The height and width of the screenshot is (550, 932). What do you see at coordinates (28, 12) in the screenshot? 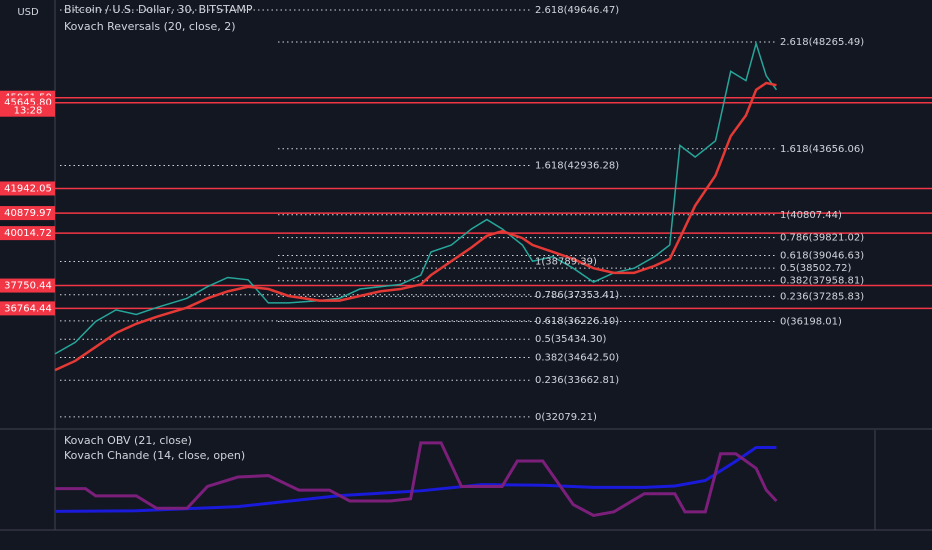
I see `currency-label: USD` at bounding box center [28, 12].